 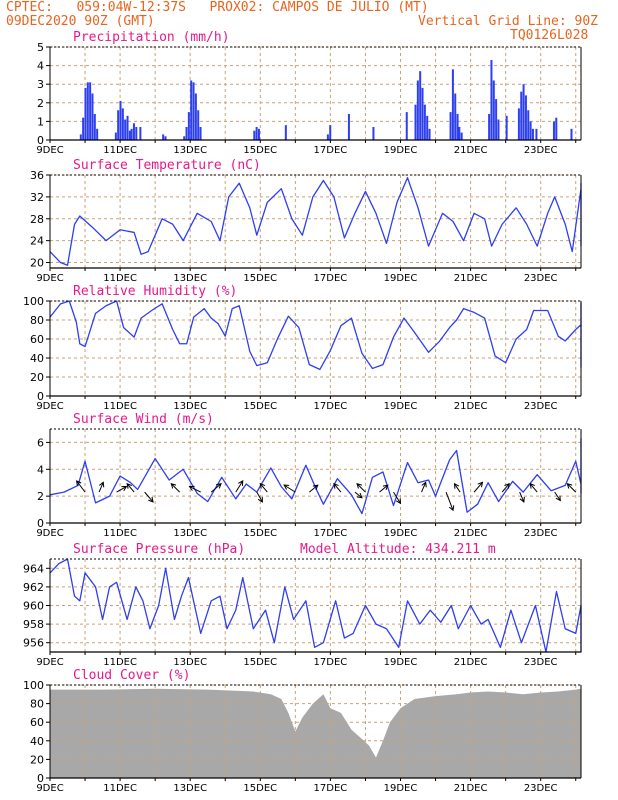 What do you see at coordinates (33, 643) in the screenshot?
I see `y-tick-label: 956` at bounding box center [33, 643].